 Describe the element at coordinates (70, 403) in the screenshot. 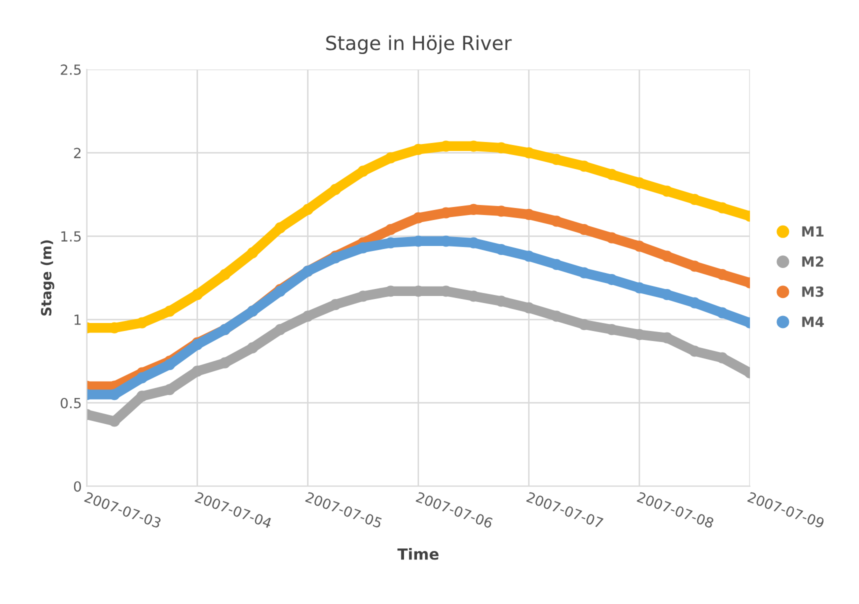

I see `y-tick-label: 0.5` at that location.